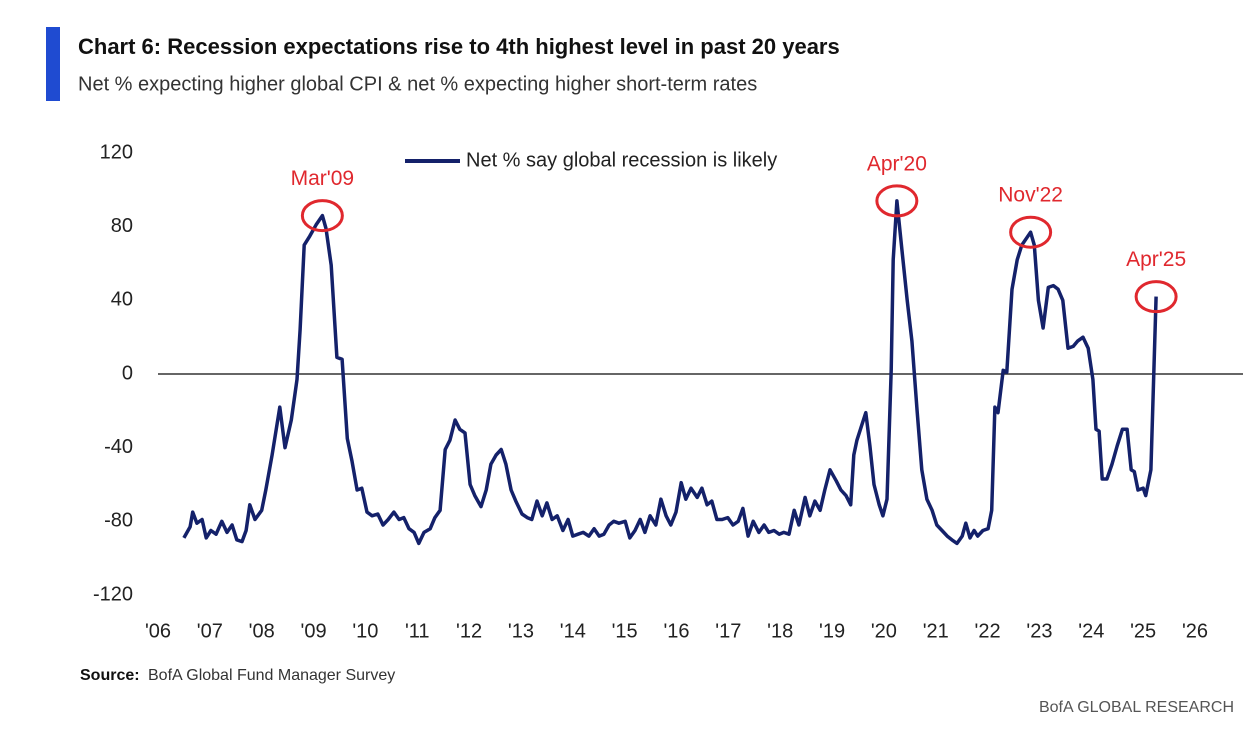  I want to click on x-tick-label: '19, so click(832, 631).